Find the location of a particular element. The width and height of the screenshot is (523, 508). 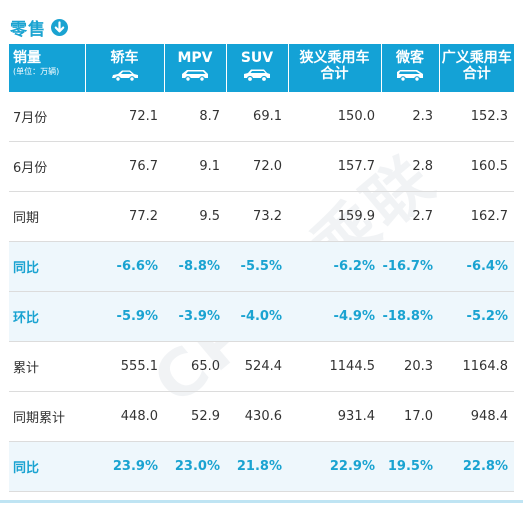

table-cell: 152.3 is located at coordinates (476, 117).